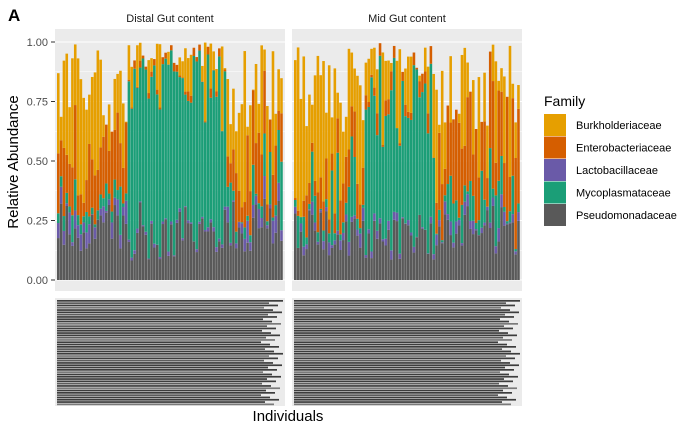  What do you see at coordinates (623, 194) in the screenshot?
I see `legend-label: Mycoplasmataceae` at bounding box center [623, 194].